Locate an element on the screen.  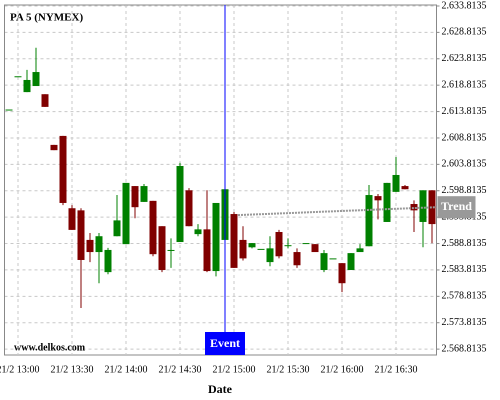
y-tick-label: 2.568.8135 is located at coordinates (464, 348).